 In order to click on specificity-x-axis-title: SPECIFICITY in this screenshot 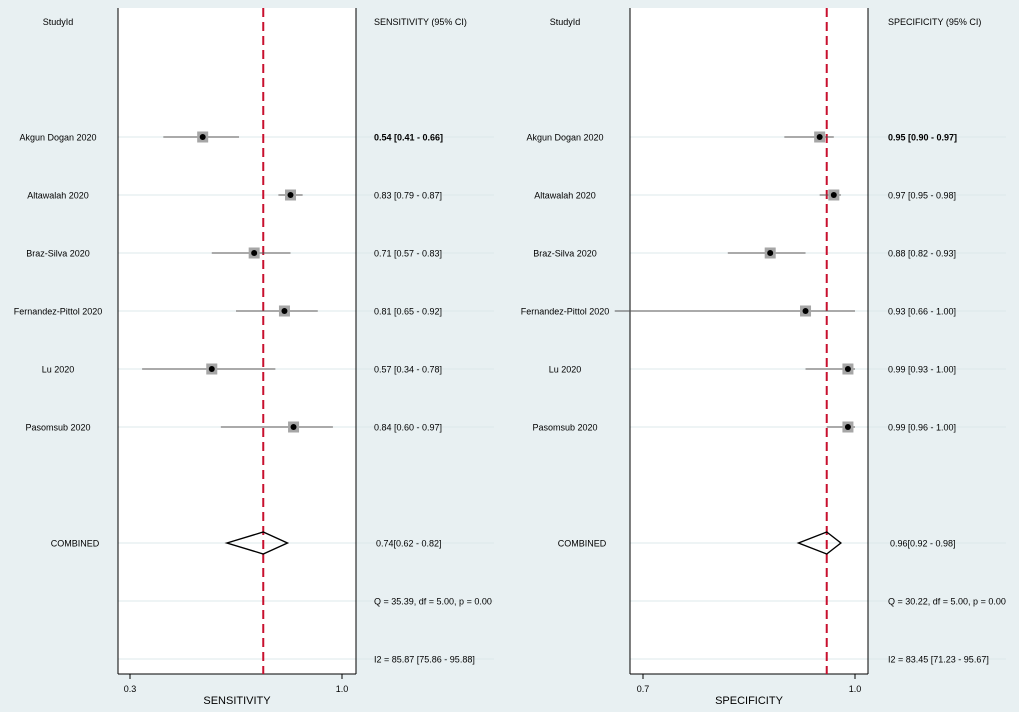, I will do `click(749, 701)`.